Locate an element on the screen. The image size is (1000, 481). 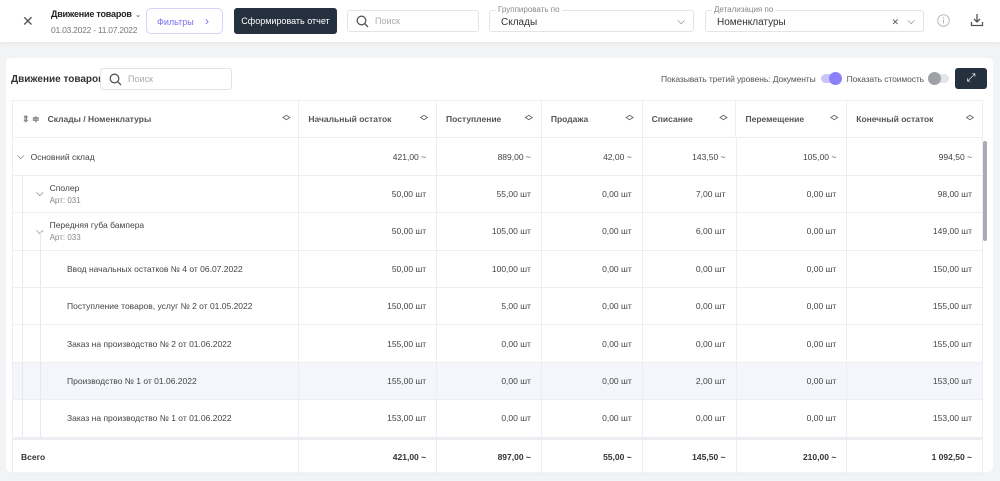
card-title: Движение товаров is located at coordinates (58, 79).